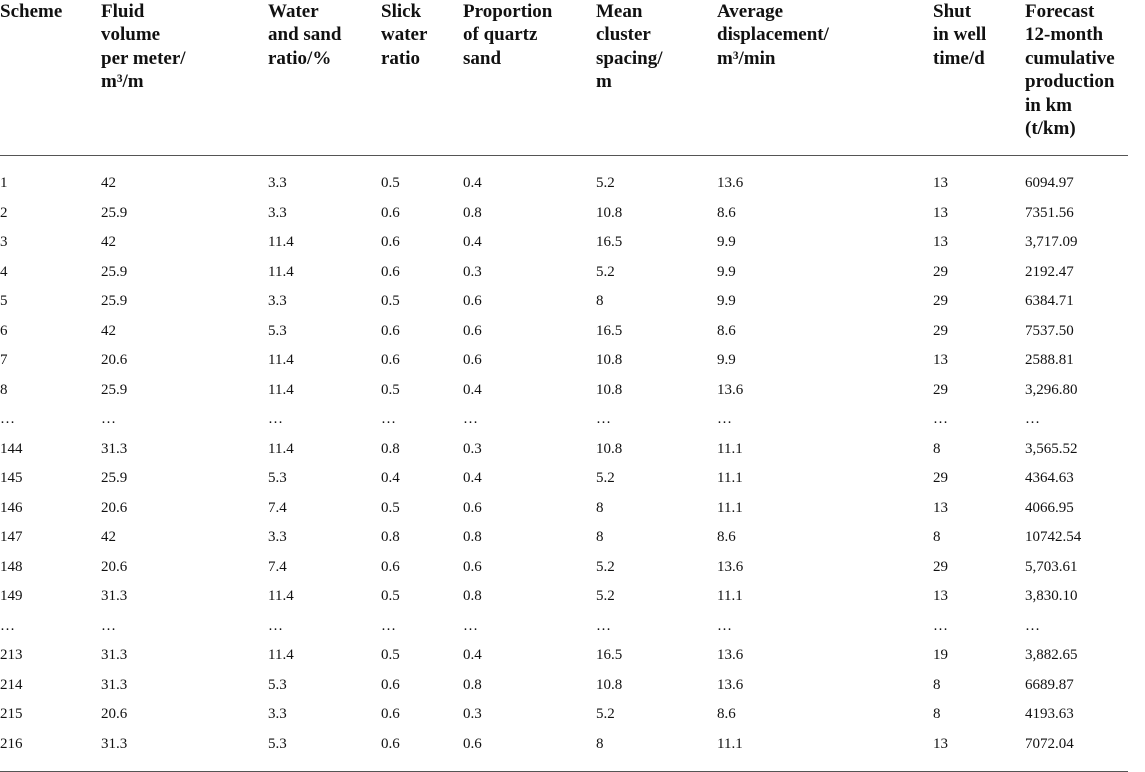 The height and width of the screenshot is (772, 1145). I want to click on table-cell: 8.6, so click(726, 330).